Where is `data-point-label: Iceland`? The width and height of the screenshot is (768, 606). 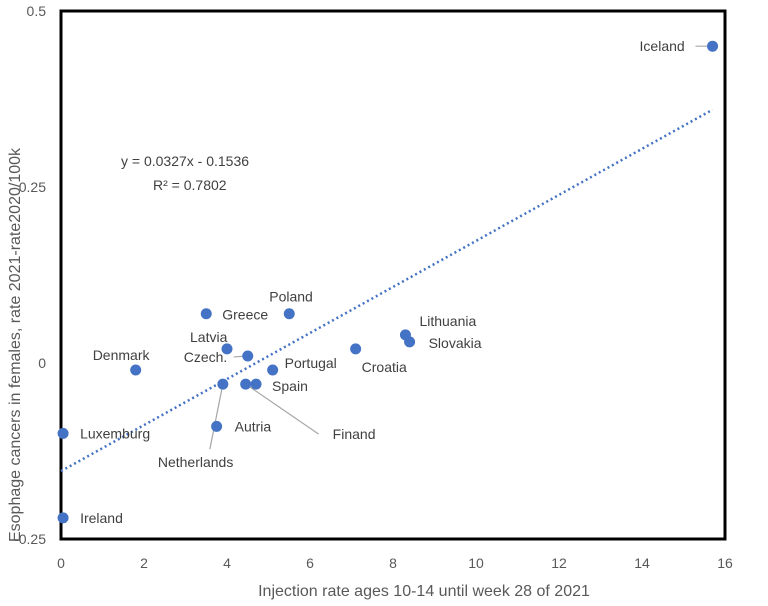
data-point-label: Iceland is located at coordinates (662, 46).